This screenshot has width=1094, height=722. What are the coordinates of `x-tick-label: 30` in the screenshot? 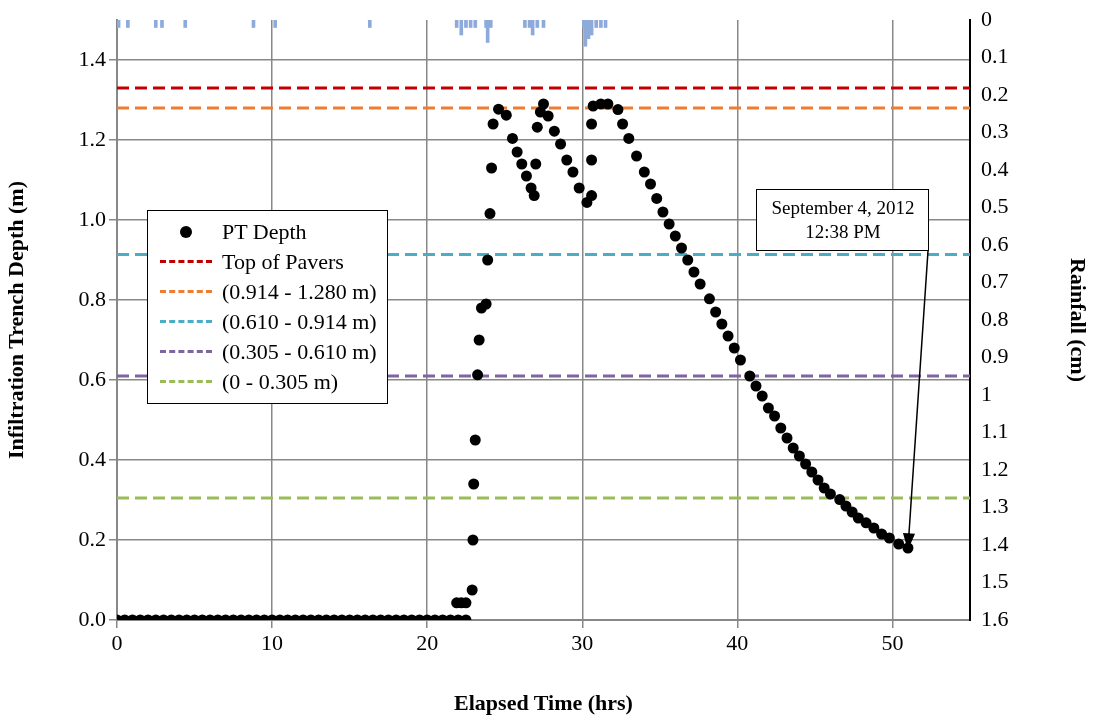 It's located at (582, 642).